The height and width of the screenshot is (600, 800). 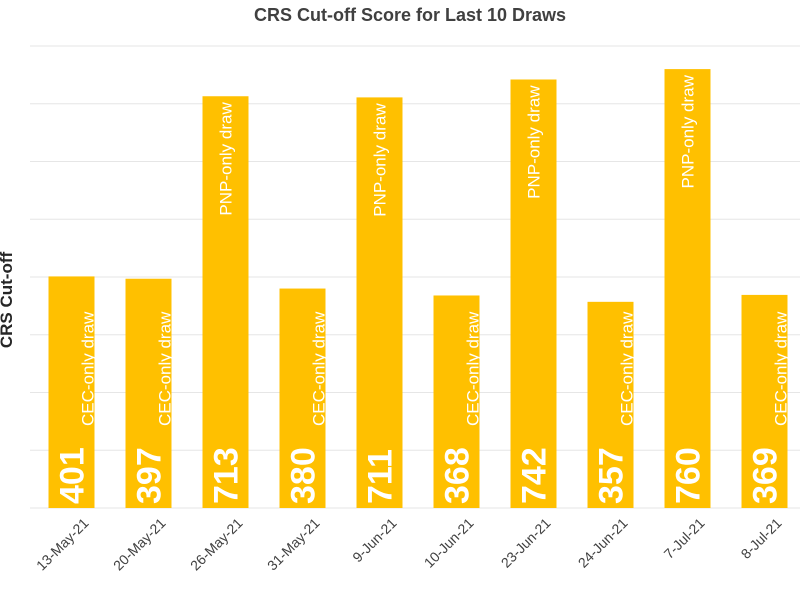 I want to click on x-tick-label: 13-May-21, so click(x=62, y=544).